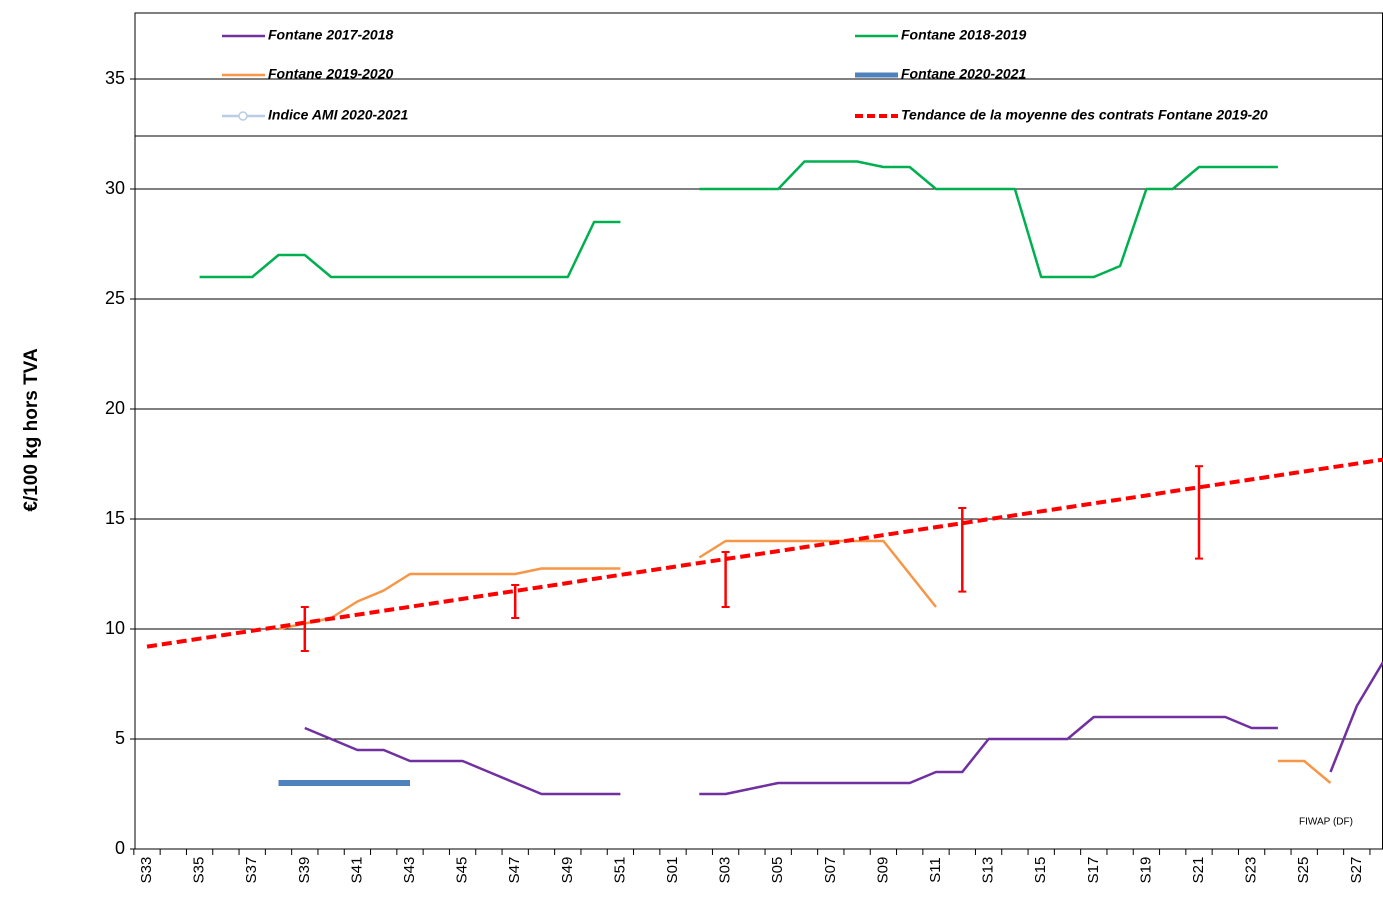 This screenshot has height=898, width=1383. Describe the element at coordinates (514, 870) in the screenshot. I see `x-tick-label: S47` at that location.